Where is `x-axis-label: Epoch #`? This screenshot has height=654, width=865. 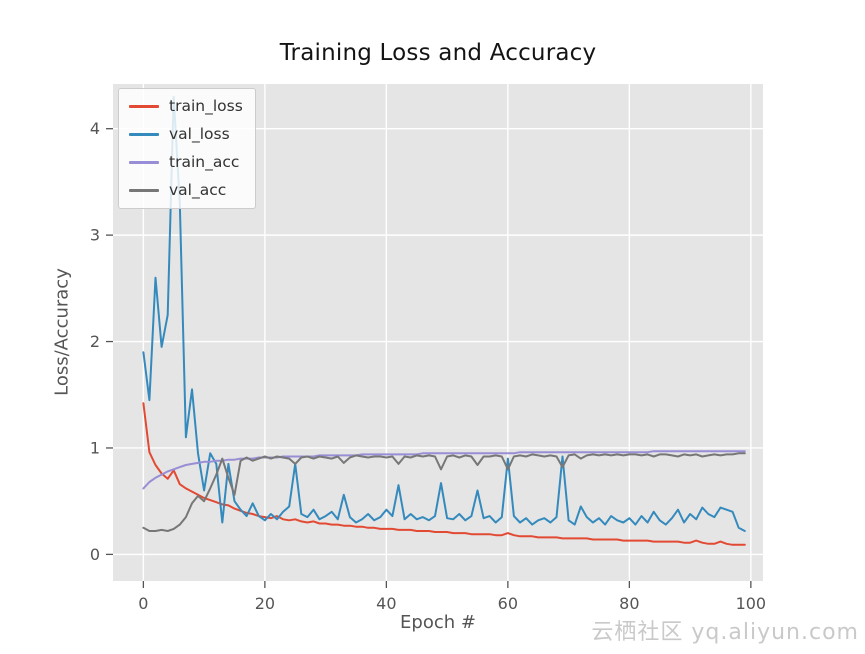
x-axis-label: Epoch # is located at coordinates (438, 622).